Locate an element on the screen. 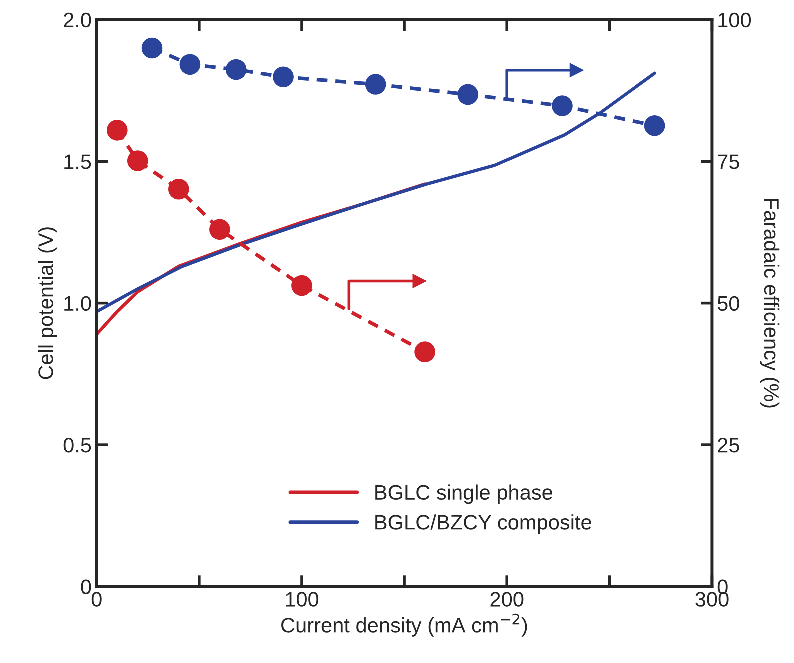 The width and height of the screenshot is (794, 663). x-axis-title: Current density (mA cm$^{−2}$) is located at coordinates (405, 625).